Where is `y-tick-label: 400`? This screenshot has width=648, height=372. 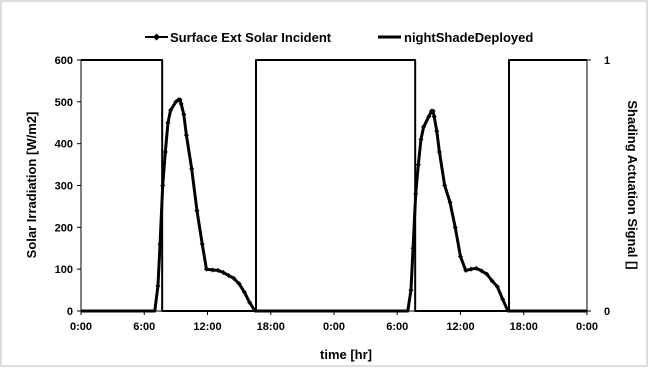
y-tick-label: 400 is located at coordinates (64, 145).